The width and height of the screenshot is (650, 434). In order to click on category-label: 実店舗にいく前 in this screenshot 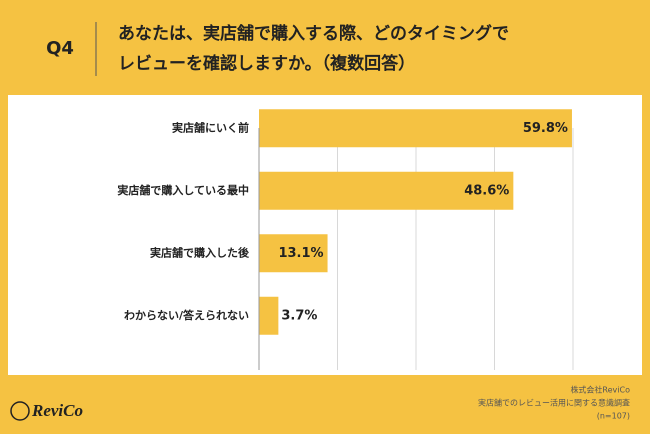, I will do `click(210, 127)`.